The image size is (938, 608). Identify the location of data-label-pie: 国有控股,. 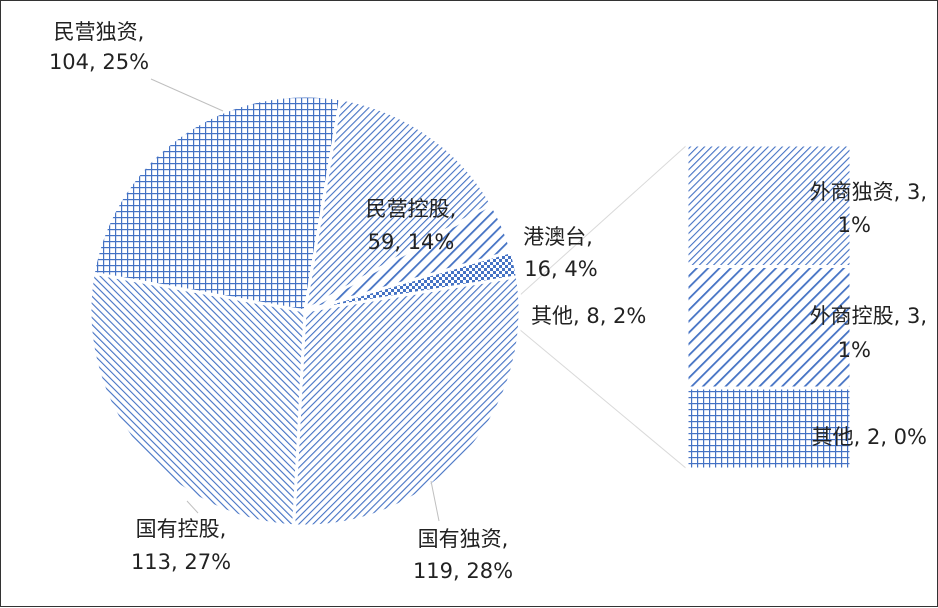
(181, 529).